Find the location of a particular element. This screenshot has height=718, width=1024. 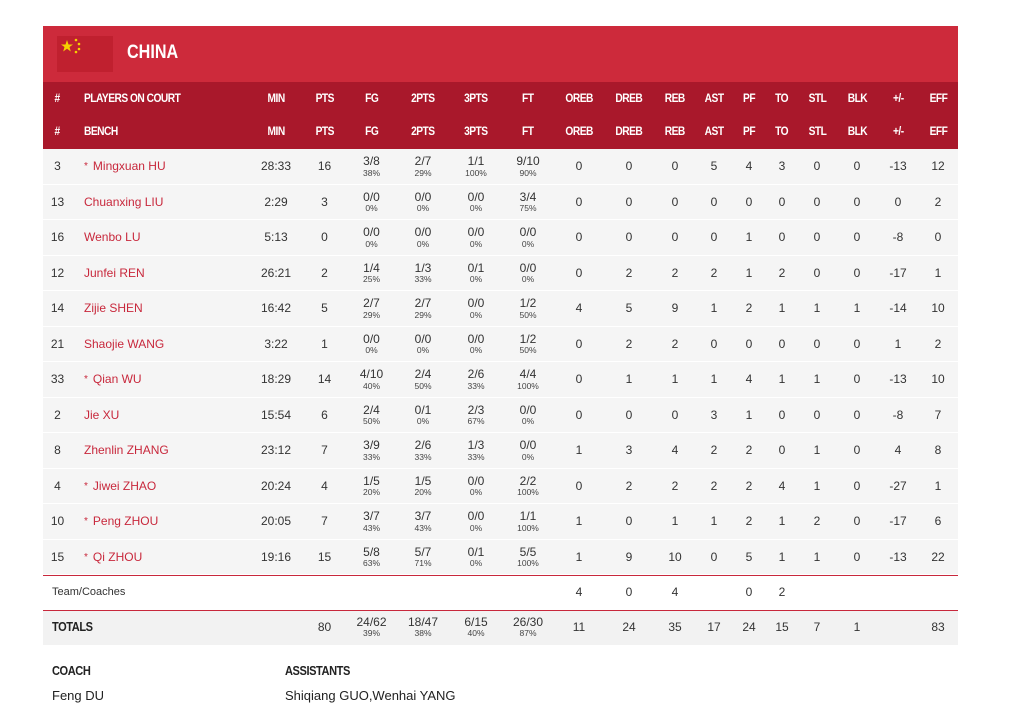

stat-value: 23:12 is located at coordinates (276, 450).